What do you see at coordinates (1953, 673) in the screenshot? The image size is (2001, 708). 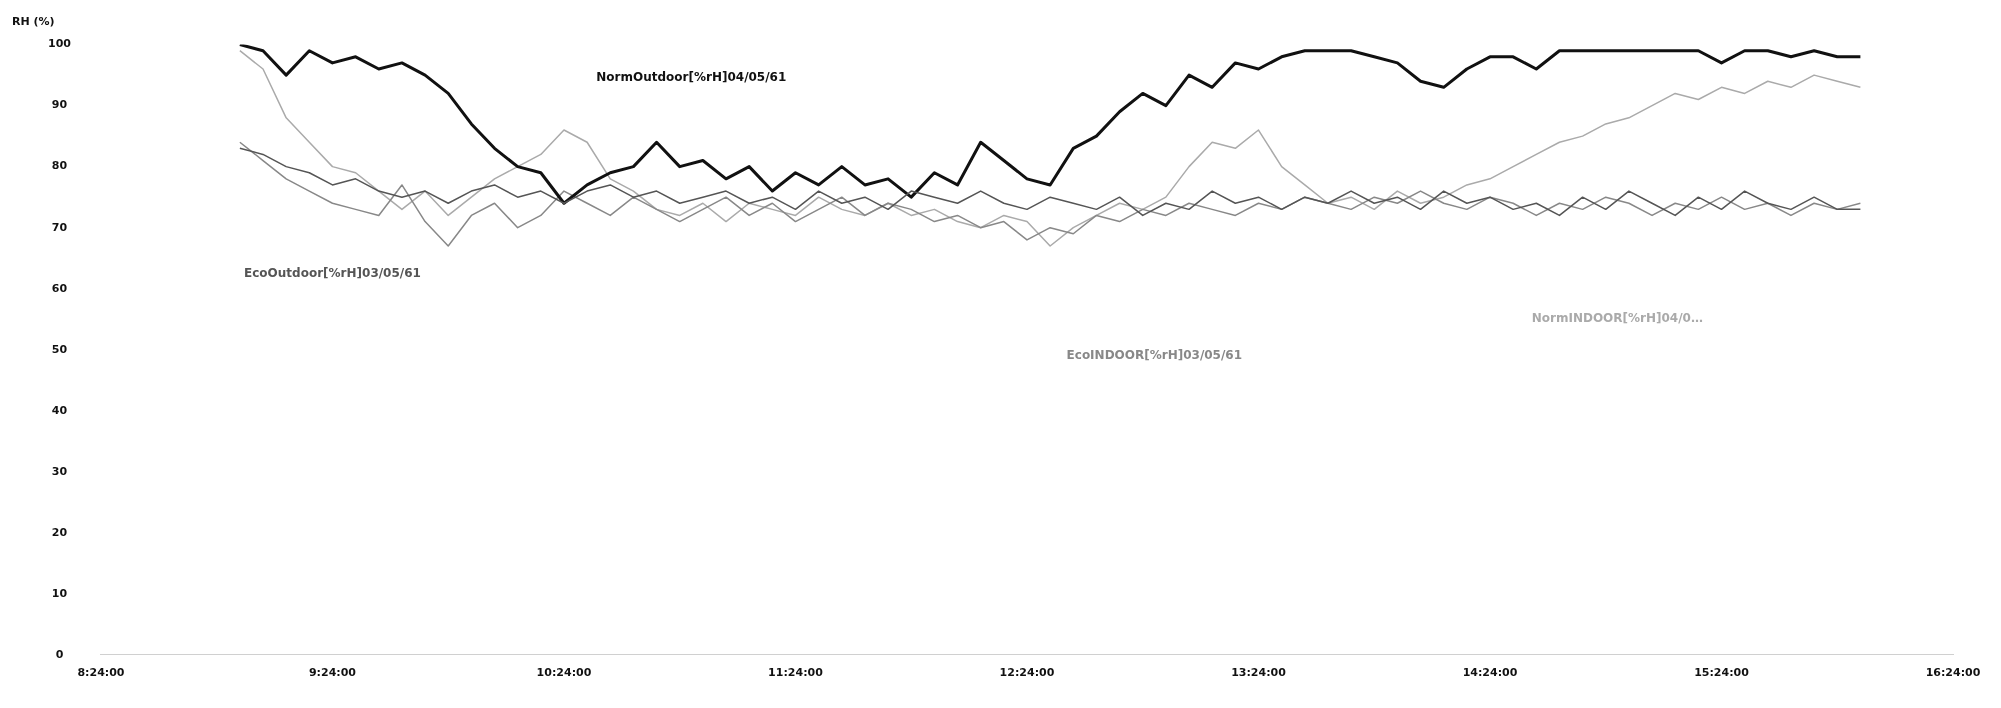 I see `x-tick-label: 16:24:00` at bounding box center [1953, 673].